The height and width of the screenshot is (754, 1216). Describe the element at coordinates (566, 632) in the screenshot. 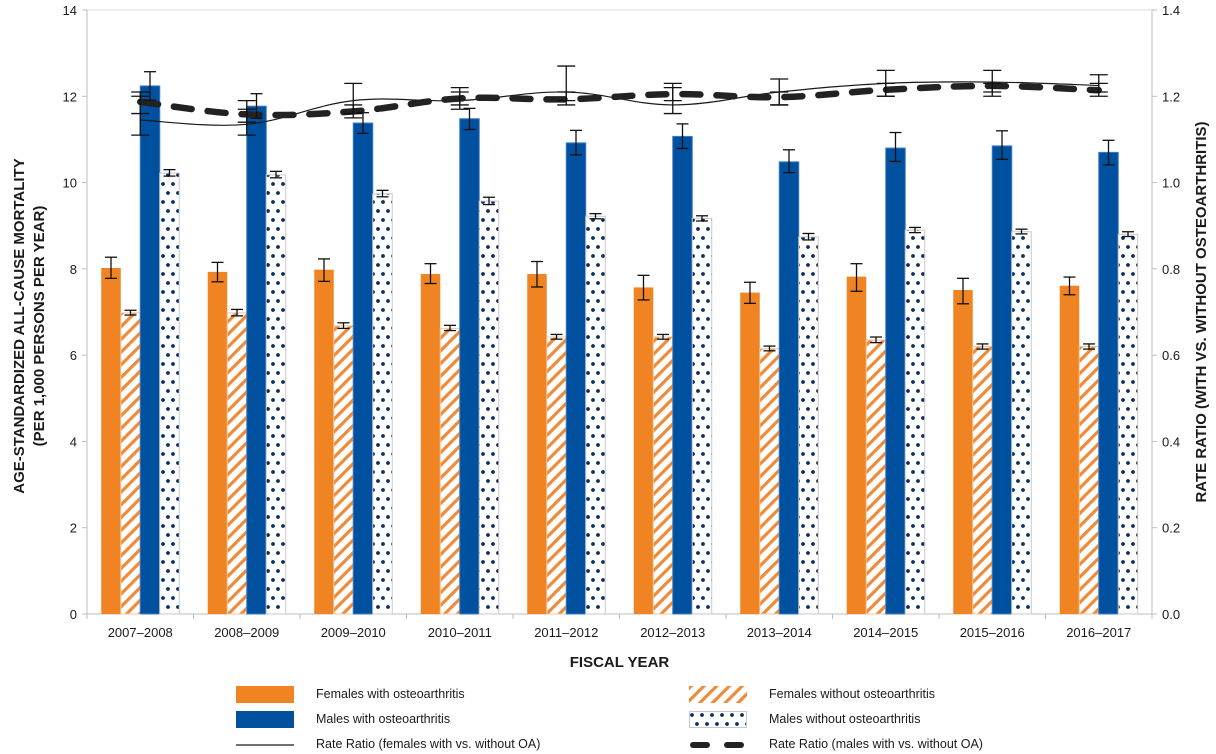

I see `x-tick-label: 2011–2012` at that location.